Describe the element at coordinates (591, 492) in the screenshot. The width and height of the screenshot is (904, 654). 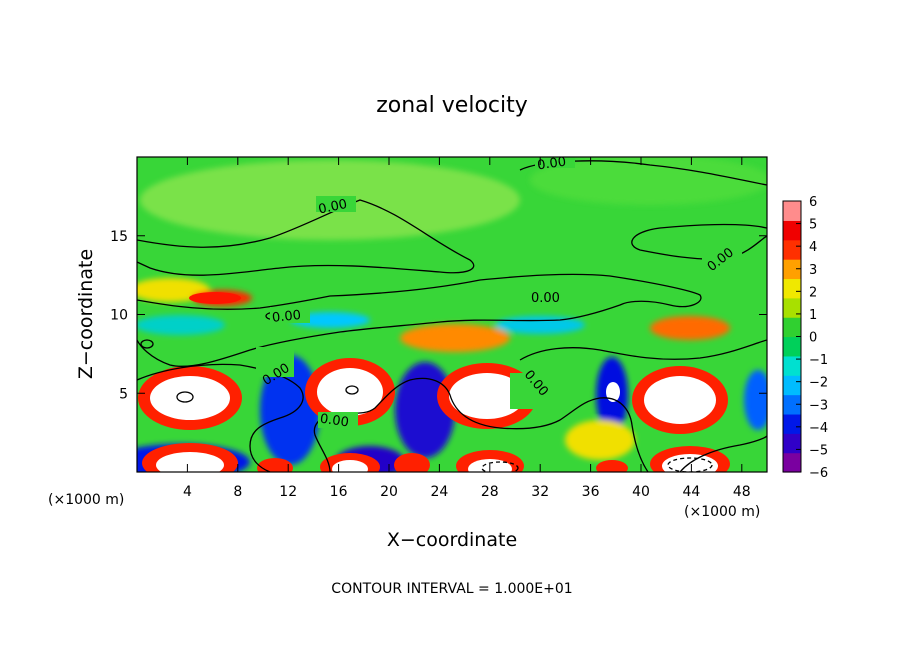
I see `x-tick-label: 36` at that location.